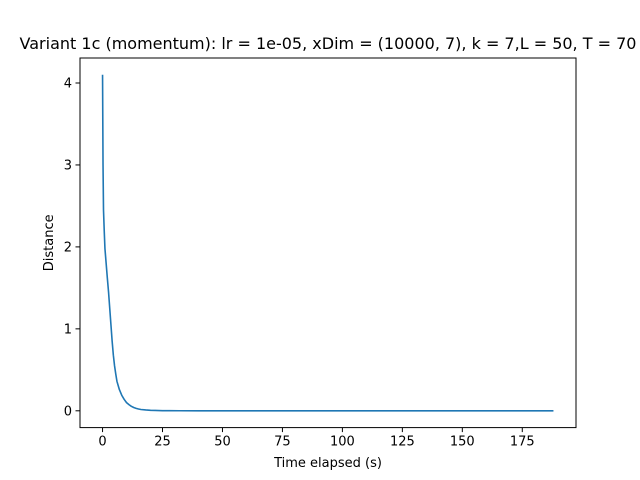  What do you see at coordinates (402, 442) in the screenshot?
I see `x-tick-label: 125` at bounding box center [402, 442].